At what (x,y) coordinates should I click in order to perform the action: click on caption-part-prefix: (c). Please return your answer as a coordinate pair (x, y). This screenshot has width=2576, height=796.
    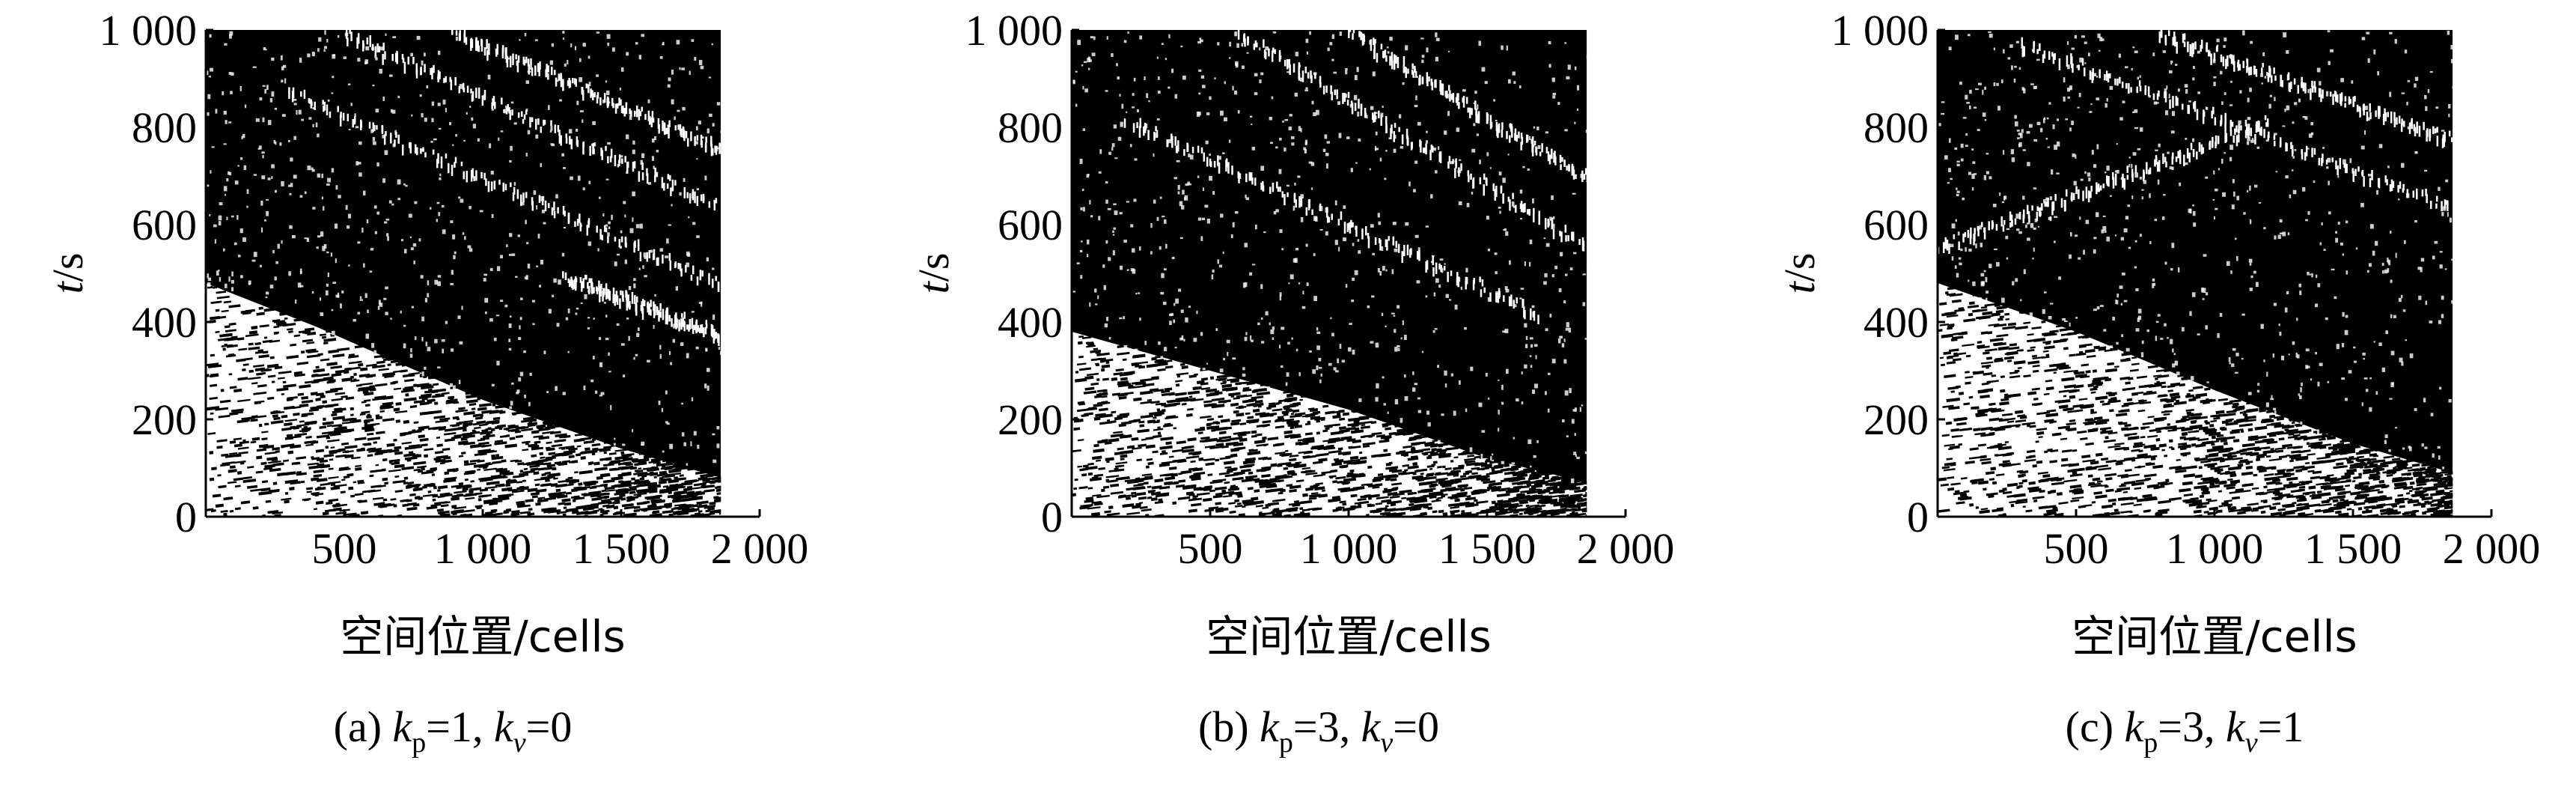
    Looking at the image, I should click on (2095, 727).